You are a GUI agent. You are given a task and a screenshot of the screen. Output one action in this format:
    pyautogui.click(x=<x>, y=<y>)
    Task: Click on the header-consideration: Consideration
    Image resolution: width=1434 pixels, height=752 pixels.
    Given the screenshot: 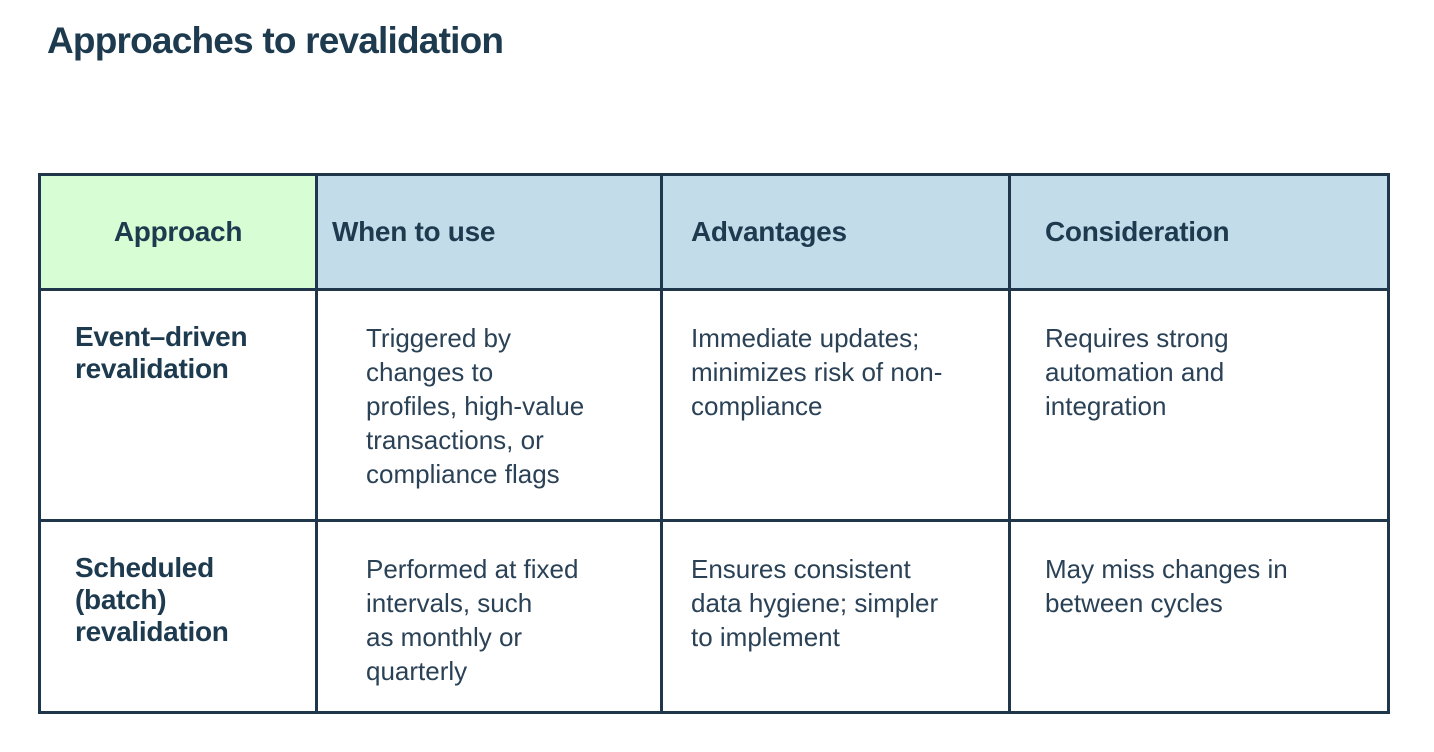 What is the action you would take?
    pyautogui.click(x=1199, y=232)
    